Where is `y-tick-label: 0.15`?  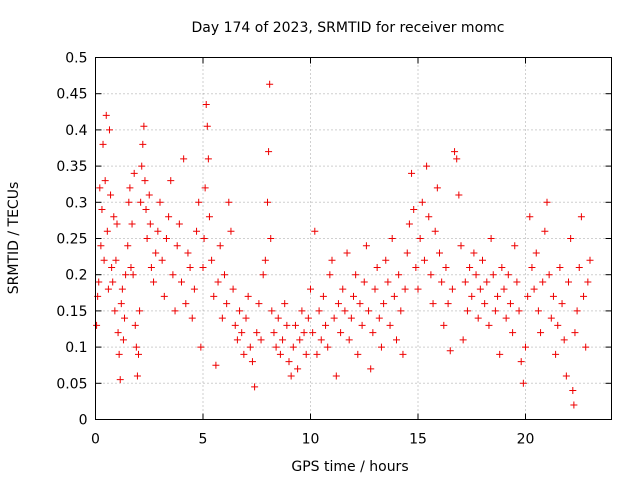
y-tick-label: 0.15 is located at coordinates (71, 312).